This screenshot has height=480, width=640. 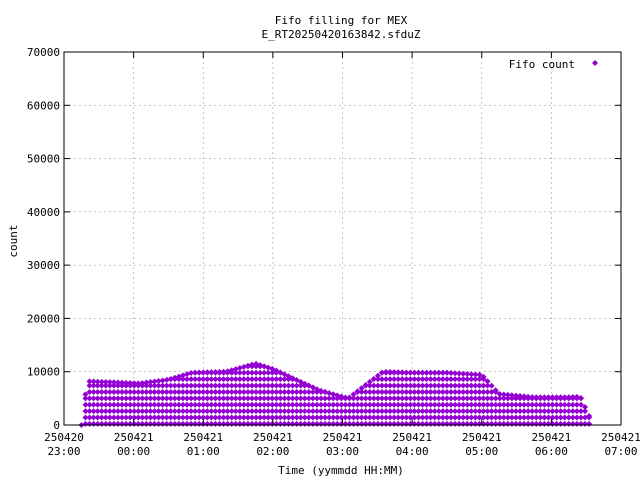 I want to click on legend-marker, so click(x=595, y=63).